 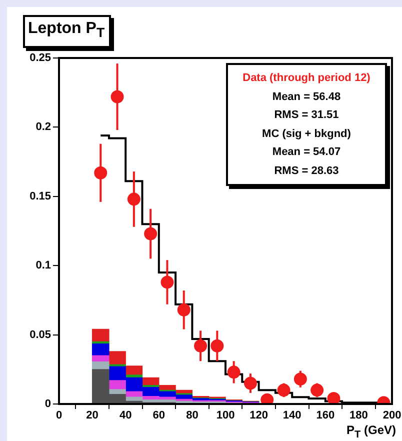 What do you see at coordinates (43, 127) in the screenshot?
I see `y-tick-label: 0.2` at bounding box center [43, 127].